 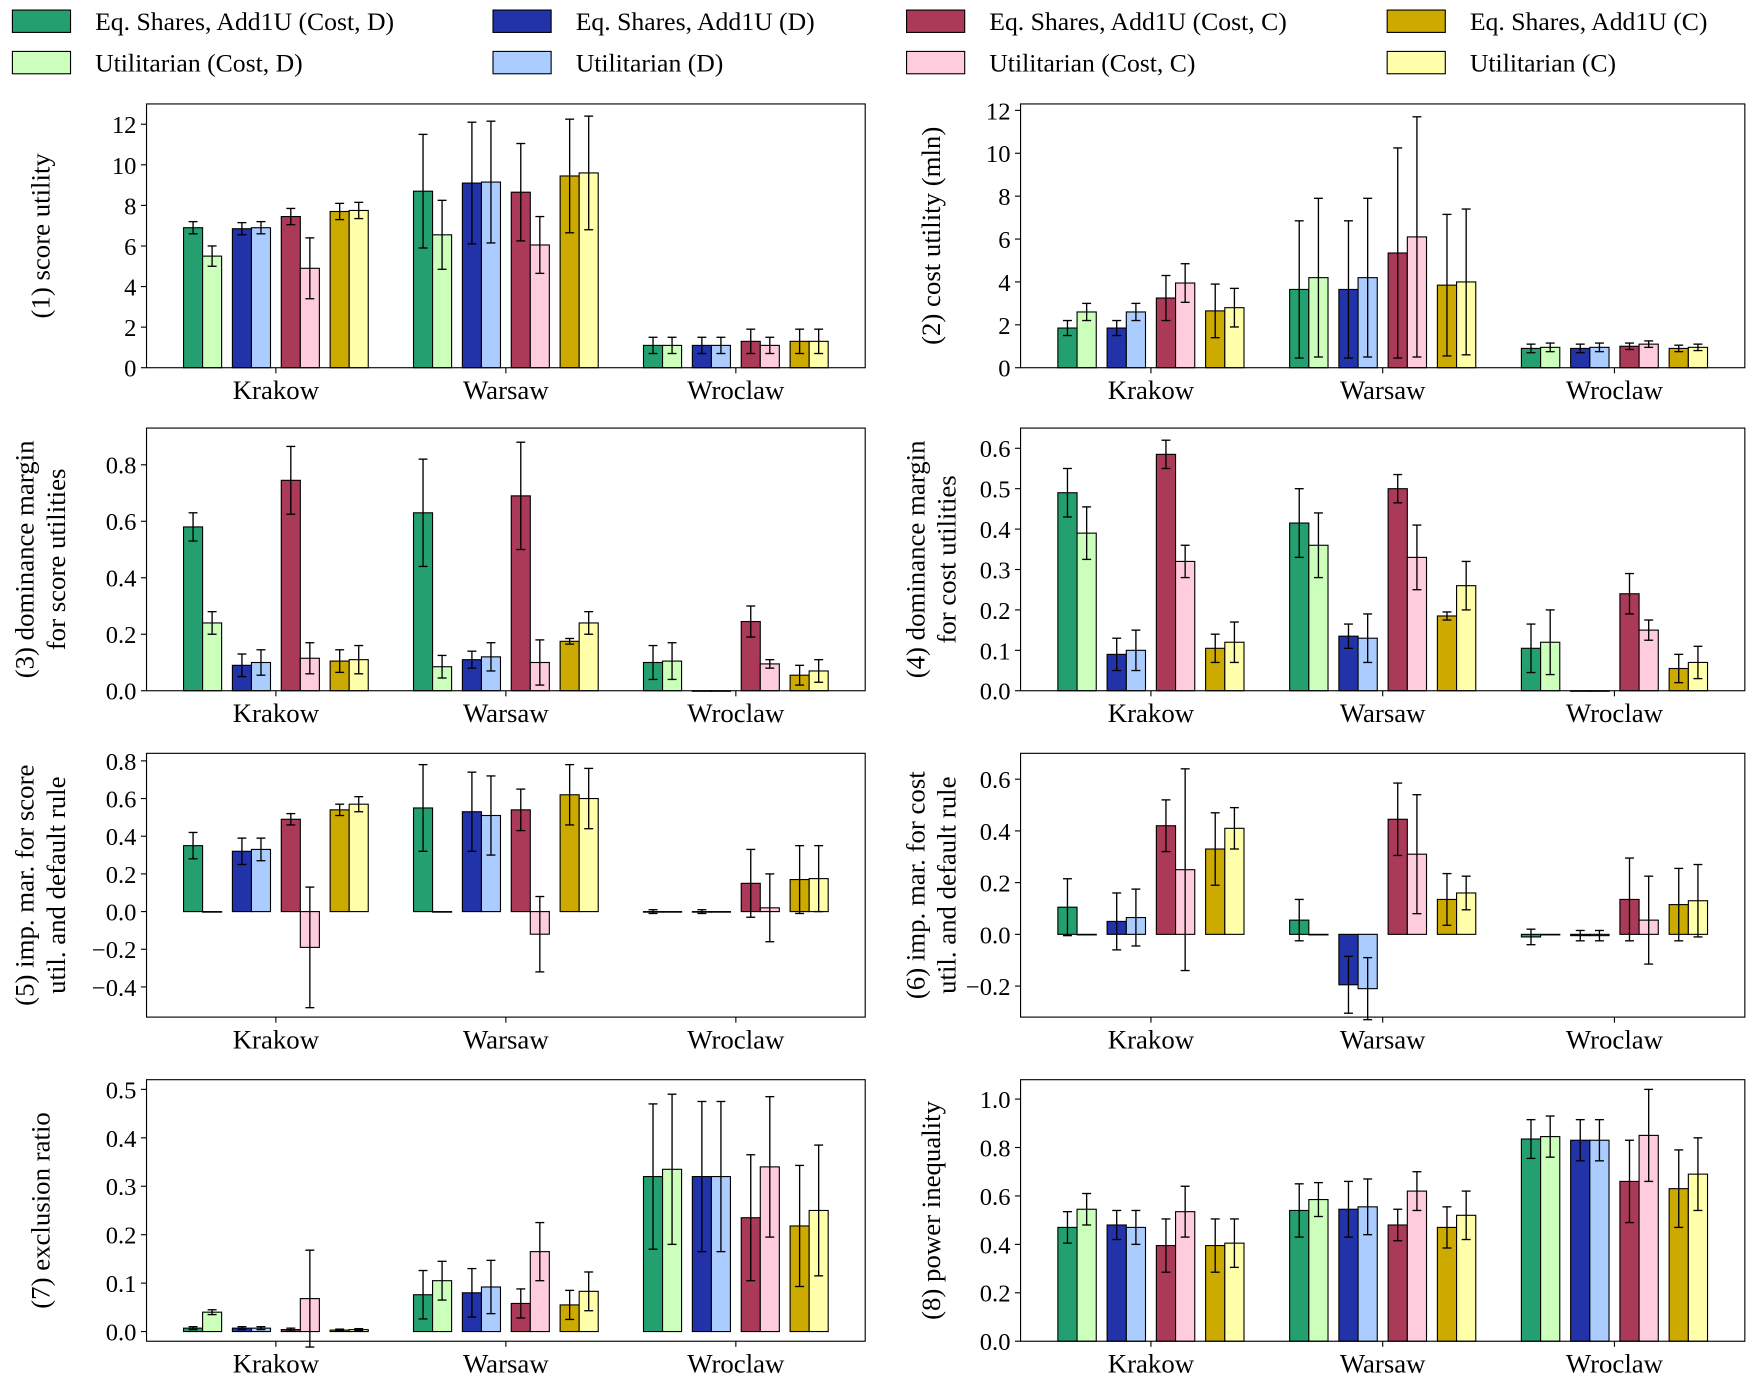 What do you see at coordinates (988, 987) in the screenshot?
I see `y-tick-label: −0.2` at bounding box center [988, 987].